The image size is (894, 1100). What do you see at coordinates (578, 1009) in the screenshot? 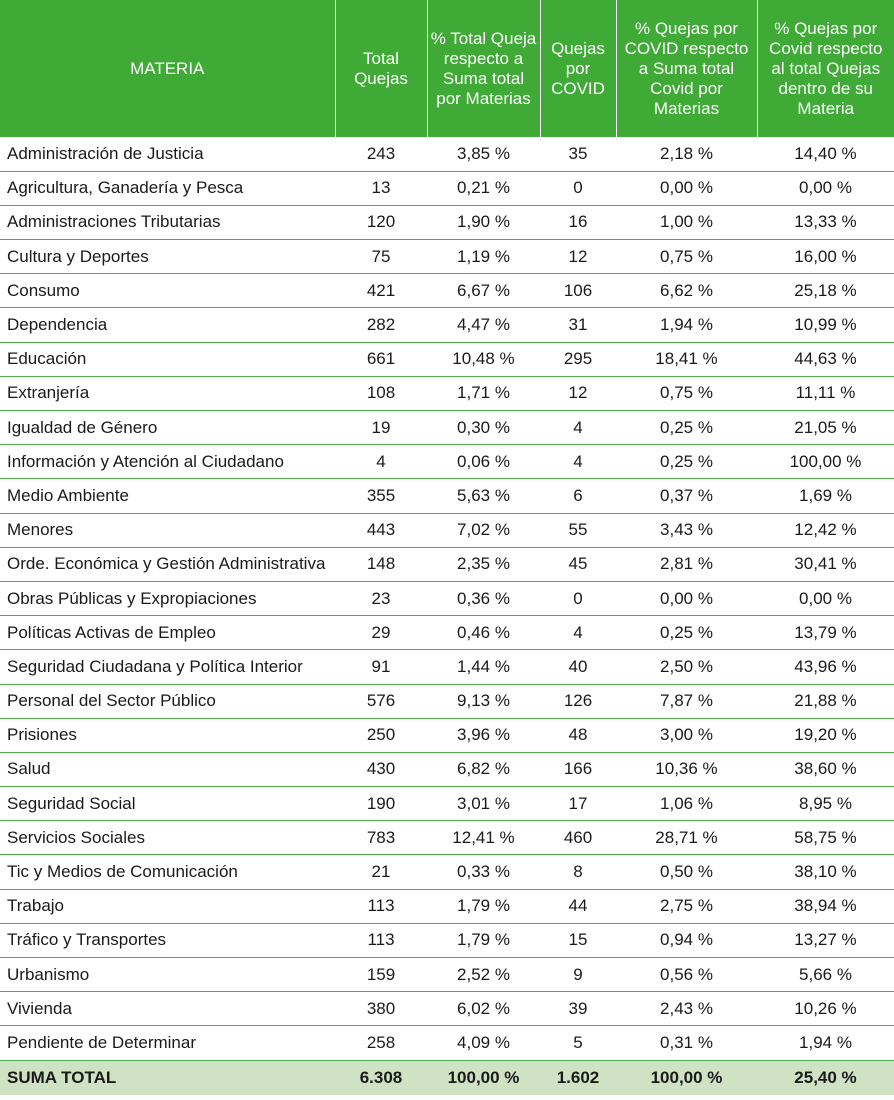
I see `cell-quejas-covid: 39` at bounding box center [578, 1009].